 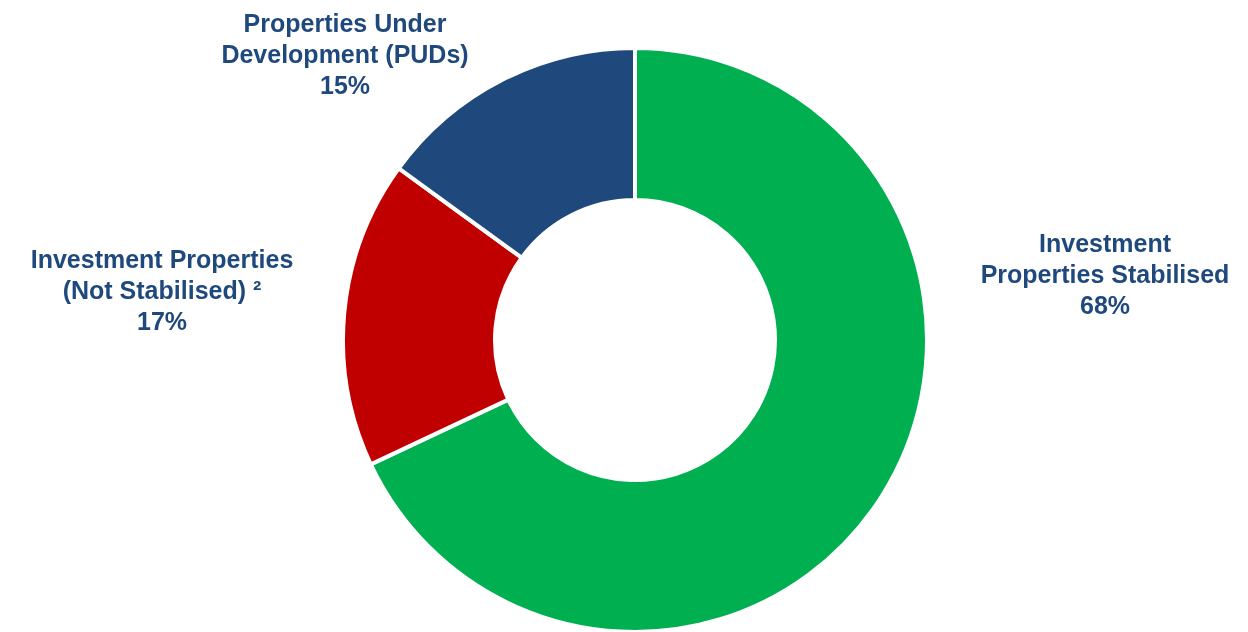 I want to click on slice-label: Investment Properties Stabilised, so click(x=1105, y=258).